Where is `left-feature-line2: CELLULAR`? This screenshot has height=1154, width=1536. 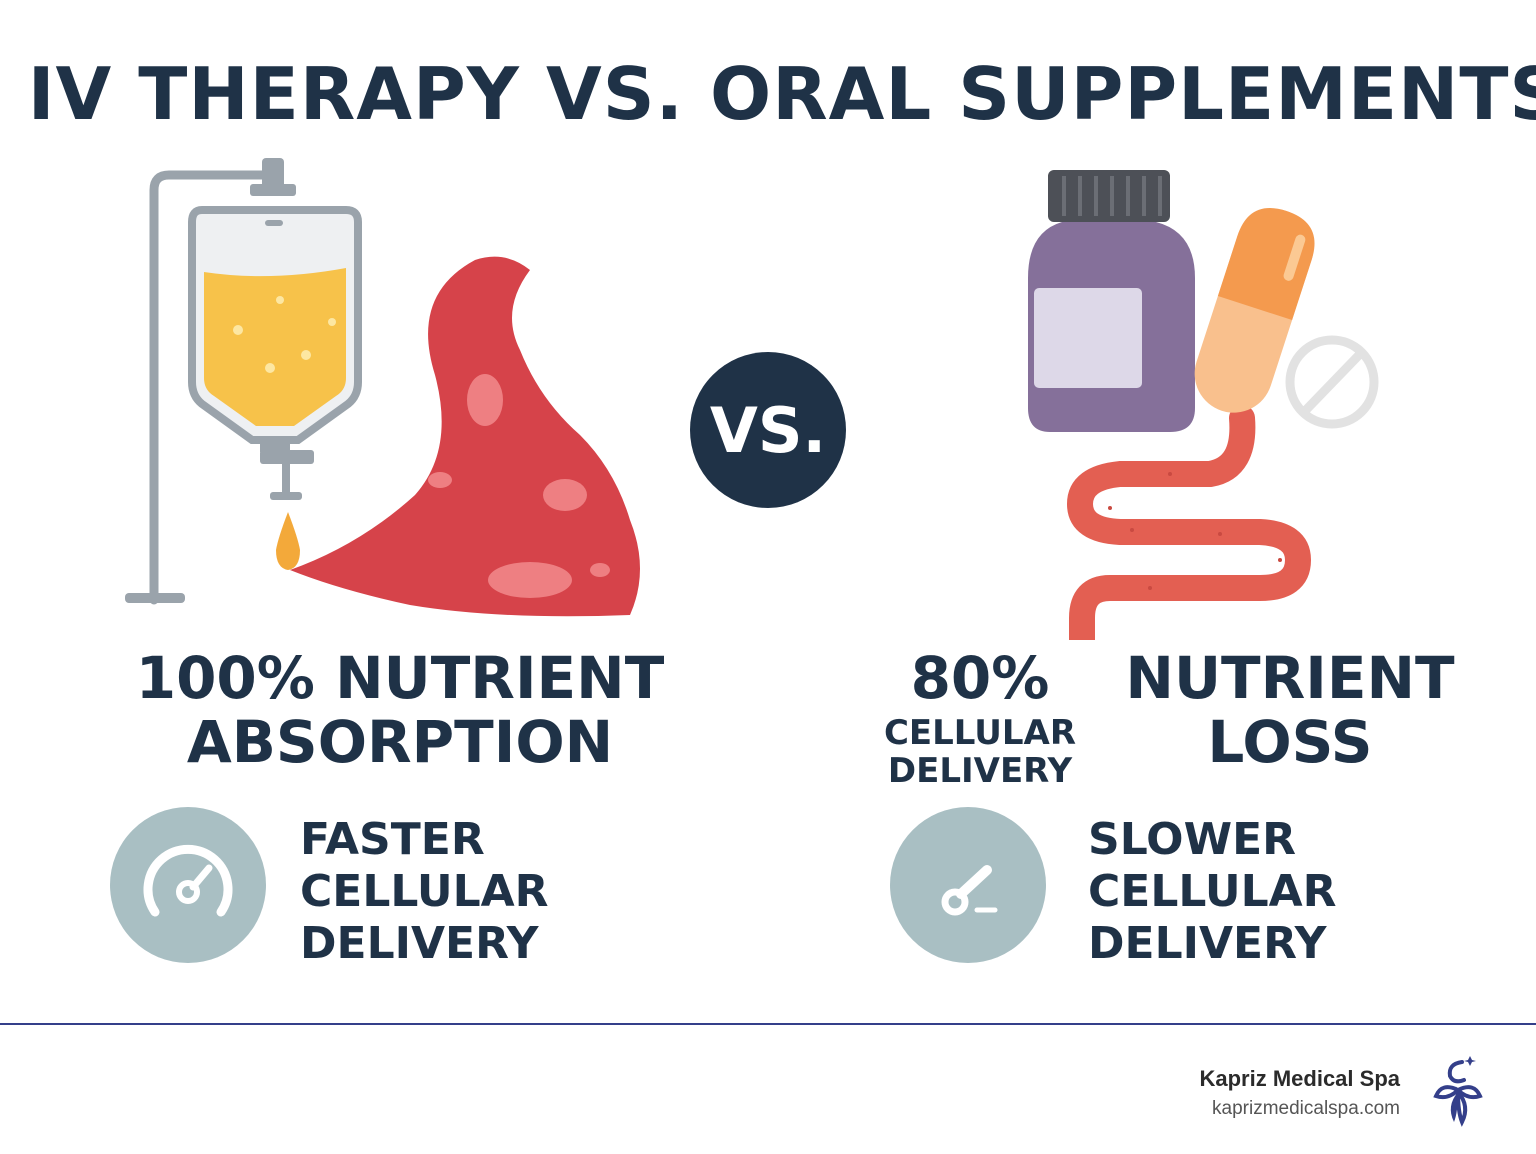
left-feature-line2: CELLULAR is located at coordinates (424, 891).